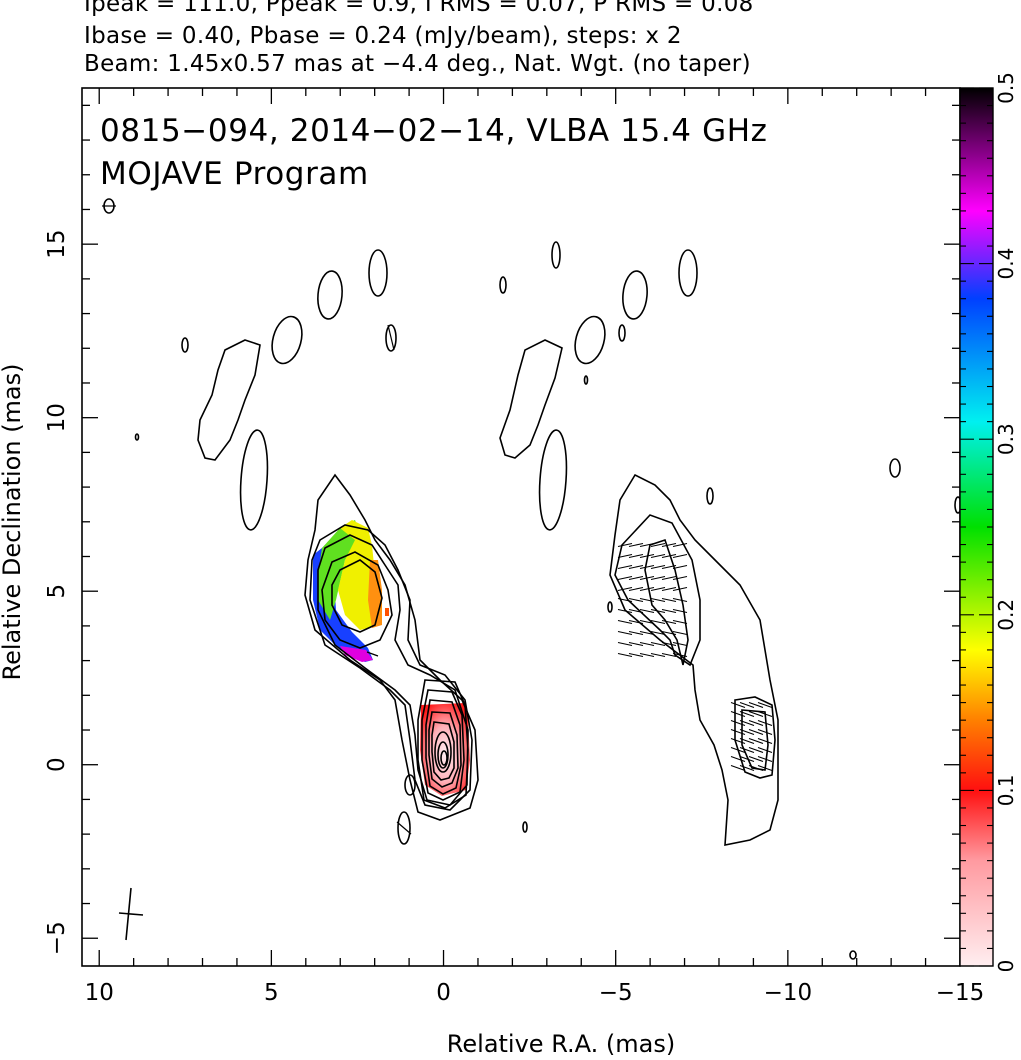 The height and width of the screenshot is (1060, 1021). What do you see at coordinates (616, 993) in the screenshot?
I see `x-tick-label: −5` at bounding box center [616, 993].